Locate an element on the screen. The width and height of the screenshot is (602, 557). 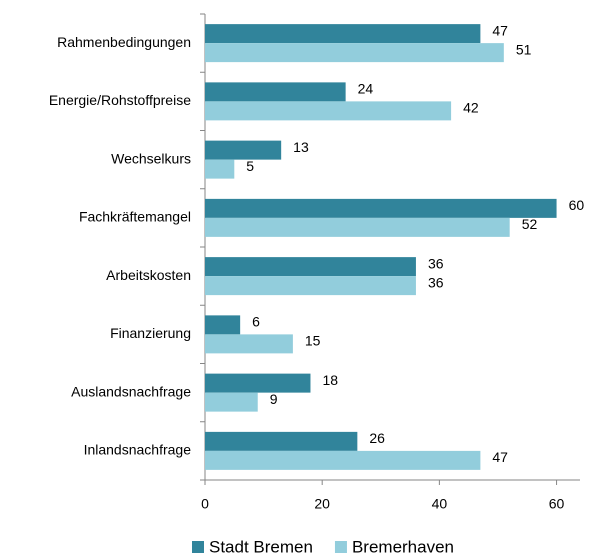
x-tick-label: 0 is located at coordinates (205, 504).